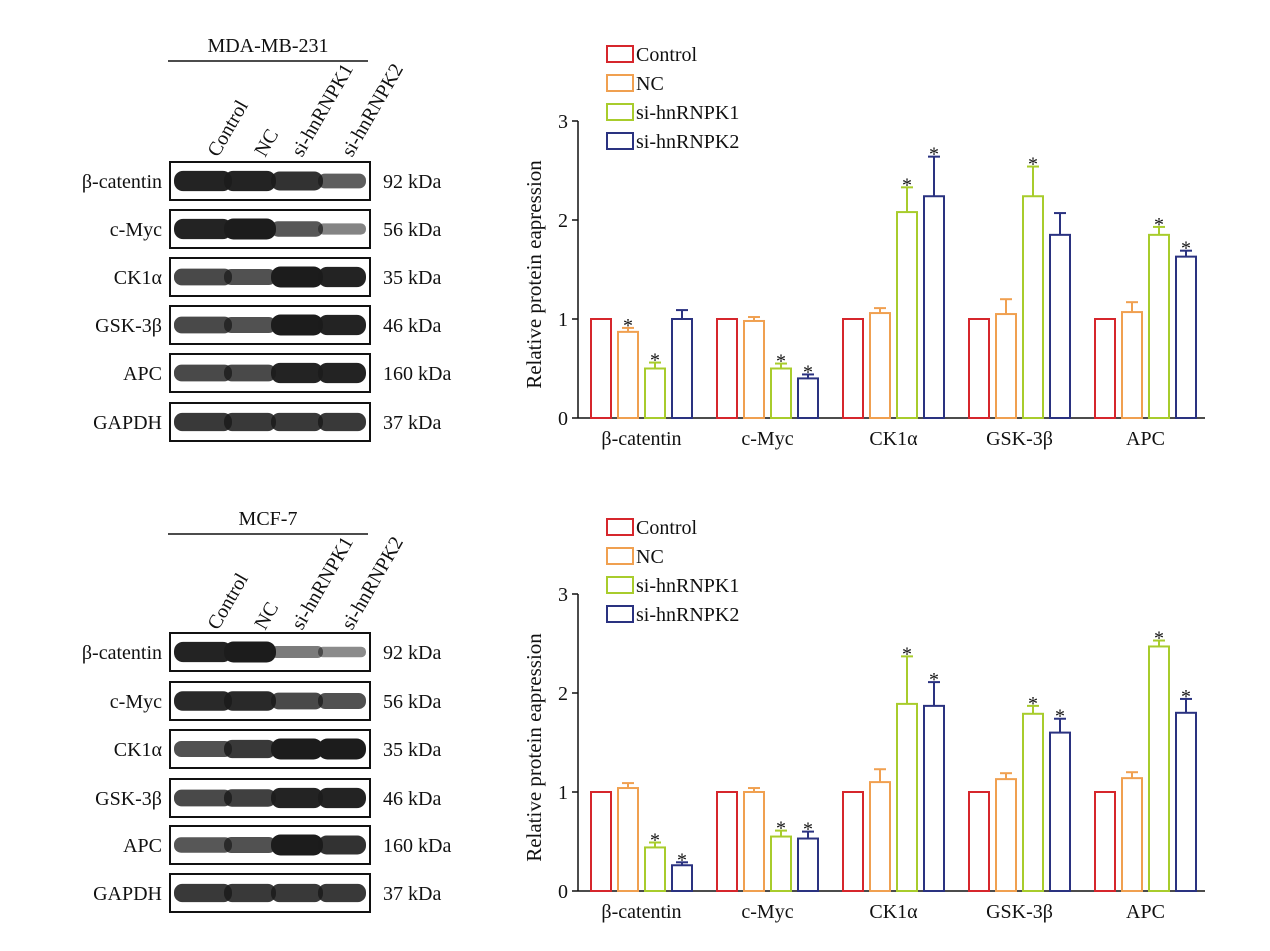 Image resolution: width=1270 pixels, height=951 pixels. I want to click on molecular-weight-label: 37 kDa, so click(412, 423).